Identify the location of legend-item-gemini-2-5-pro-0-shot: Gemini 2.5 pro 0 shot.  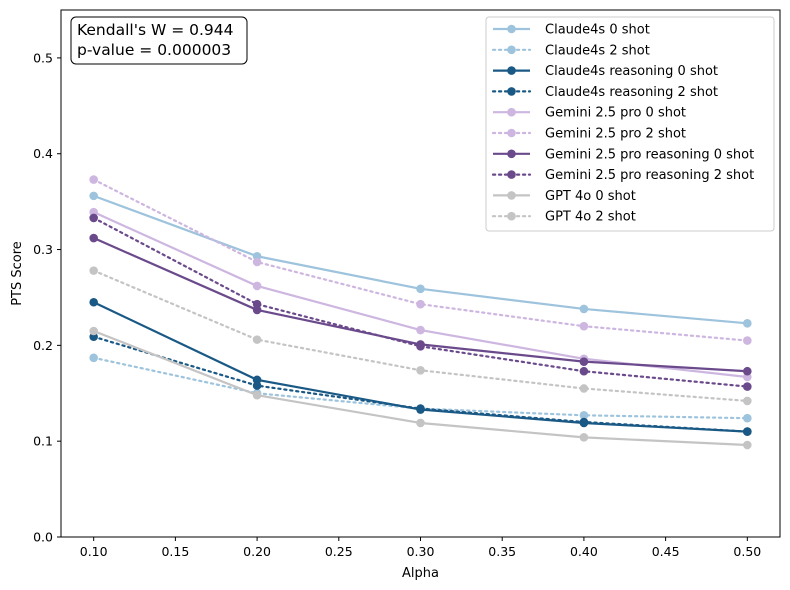
(589, 113).